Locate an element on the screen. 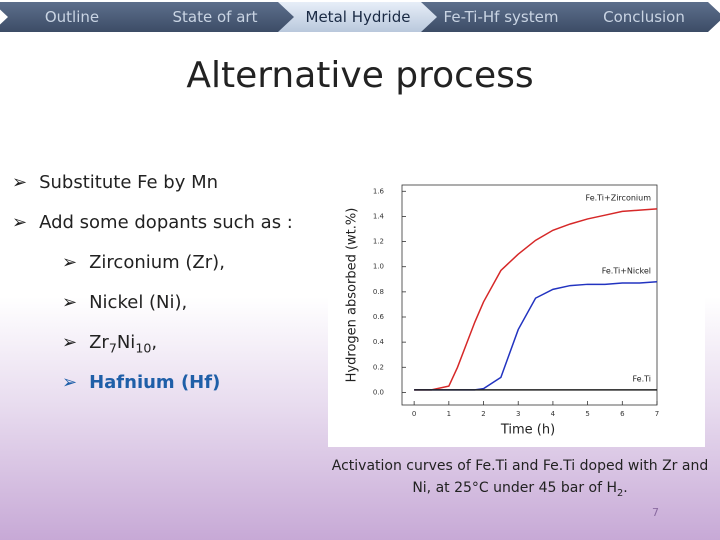  series-label: Fe.Ti+Zirconium is located at coordinates (619, 197).